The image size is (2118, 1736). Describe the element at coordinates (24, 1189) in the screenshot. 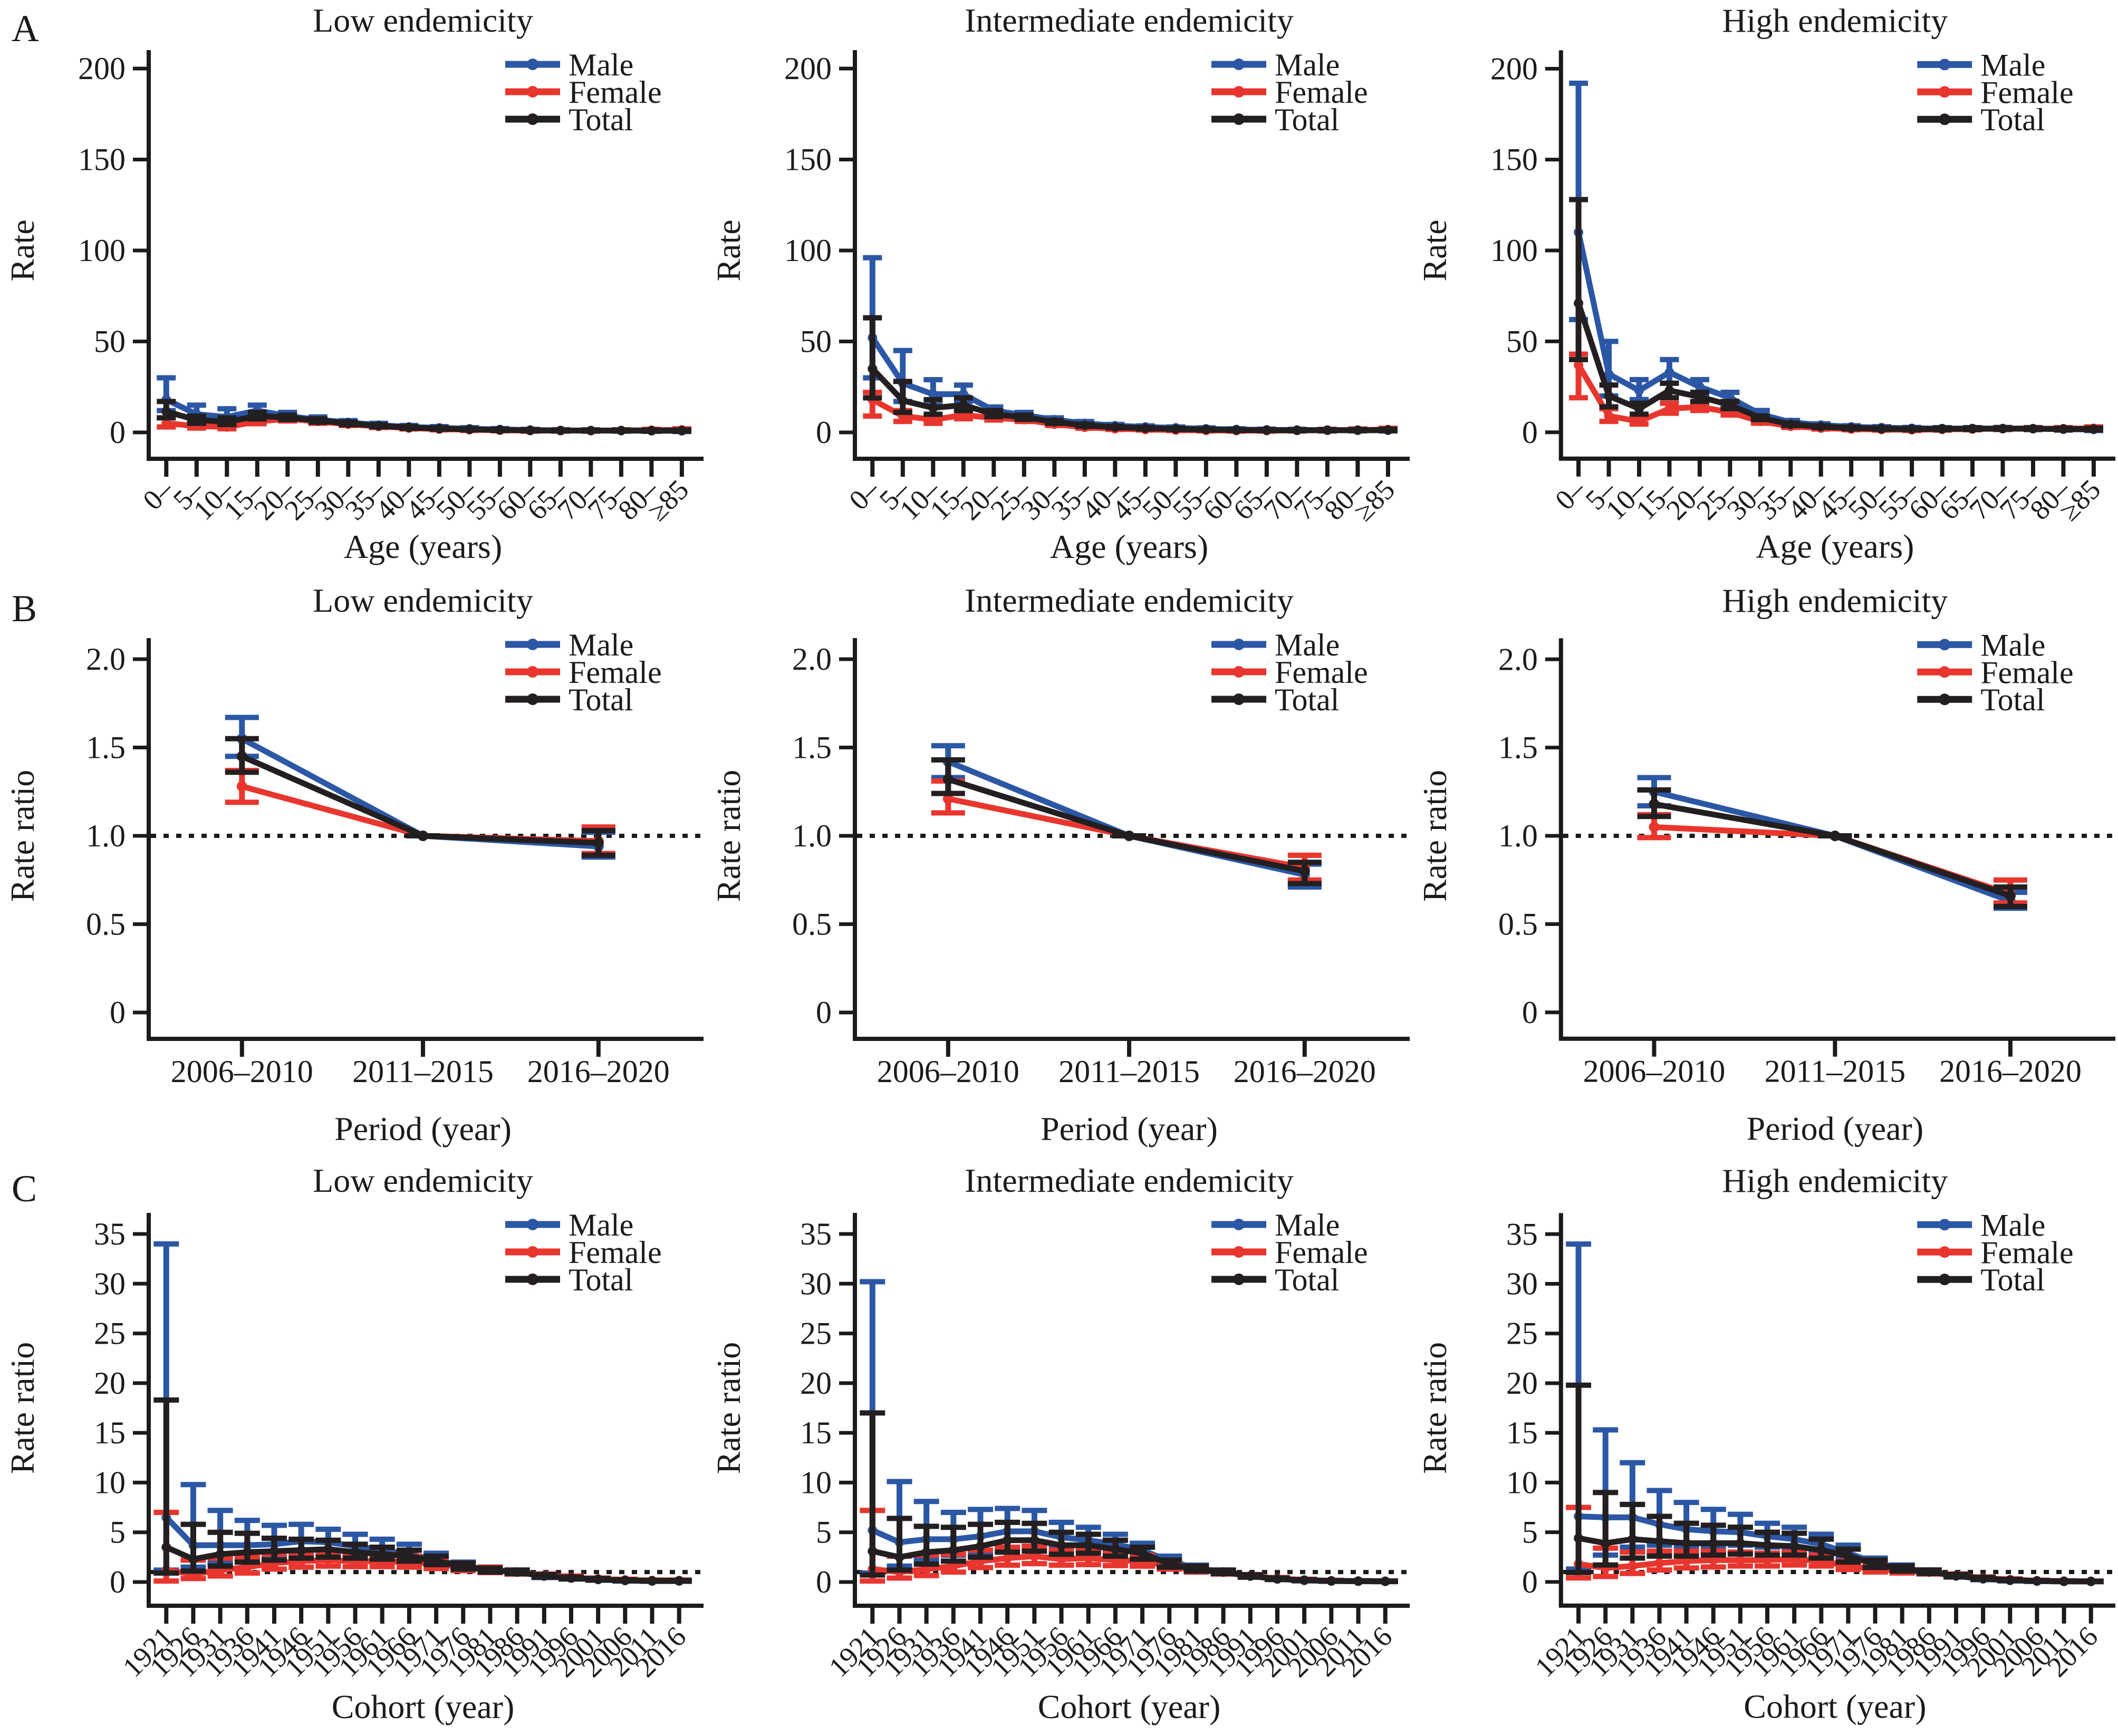

I see `row-label-C: C` at that location.